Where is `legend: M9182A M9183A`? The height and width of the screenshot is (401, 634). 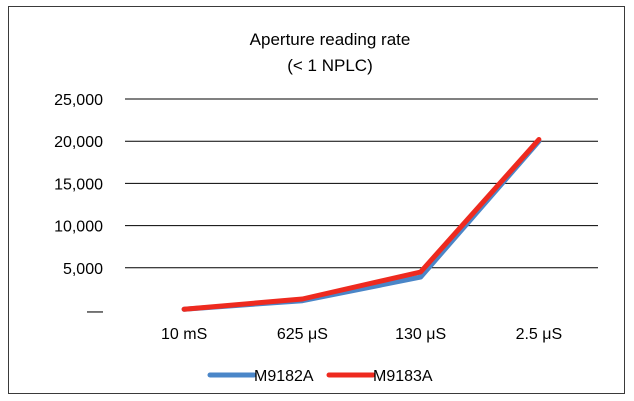
legend: M9182A M9183A is located at coordinates (320, 376).